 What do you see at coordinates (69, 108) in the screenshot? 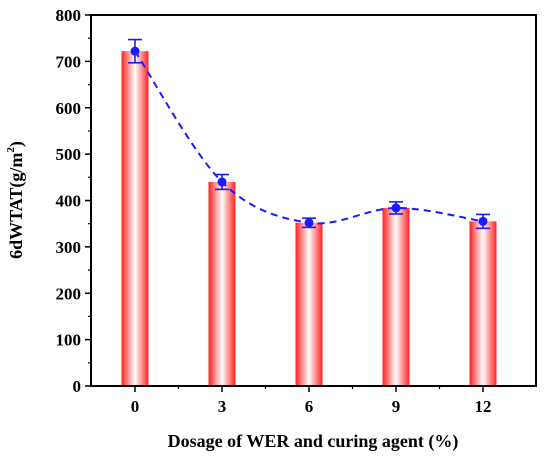
I see `y-tick-label-600: 600` at bounding box center [69, 108].